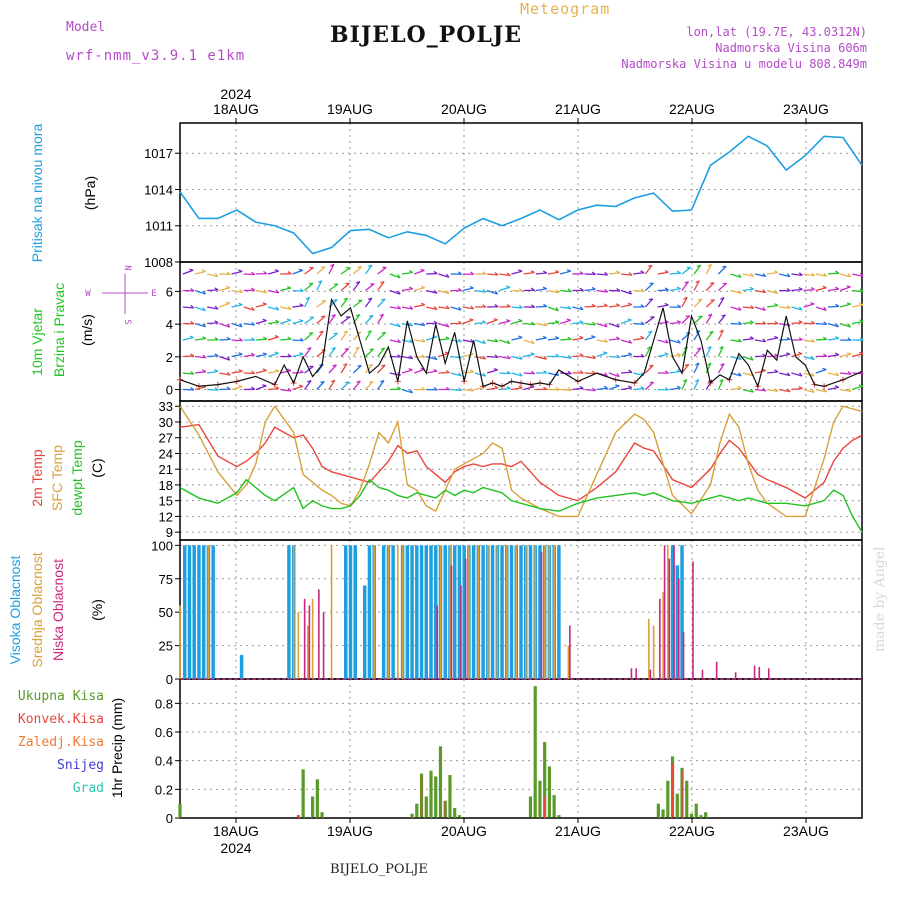  What do you see at coordinates (166, 579) in the screenshot?
I see `y-tick-label: 75` at bounding box center [166, 579].